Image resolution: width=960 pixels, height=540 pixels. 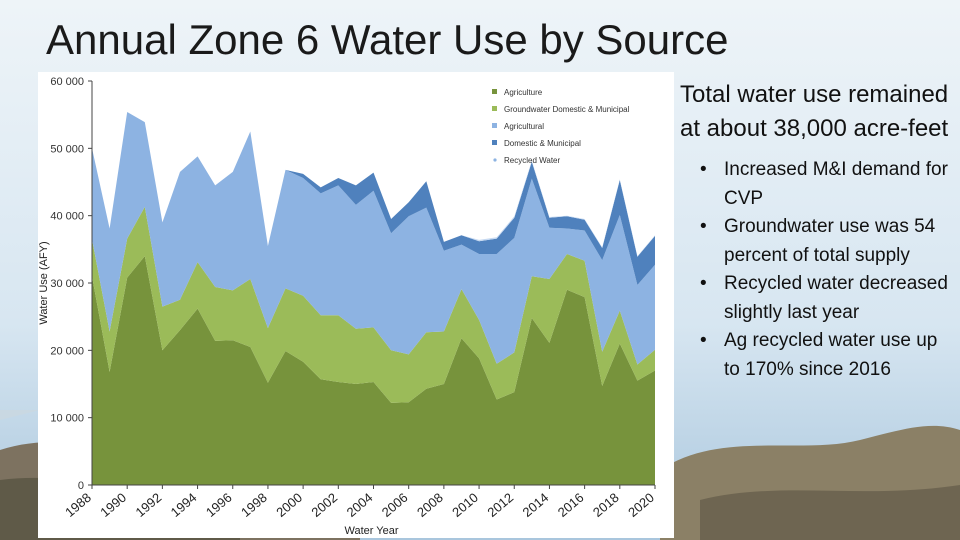 What do you see at coordinates (67, 419) in the screenshot?
I see `y-tick-label: 10 000` at bounding box center [67, 419].